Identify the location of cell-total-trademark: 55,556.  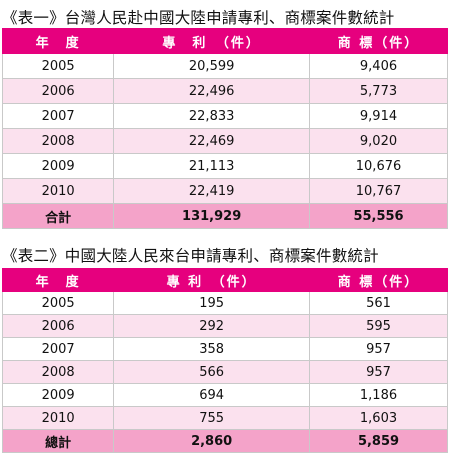
(378, 216).